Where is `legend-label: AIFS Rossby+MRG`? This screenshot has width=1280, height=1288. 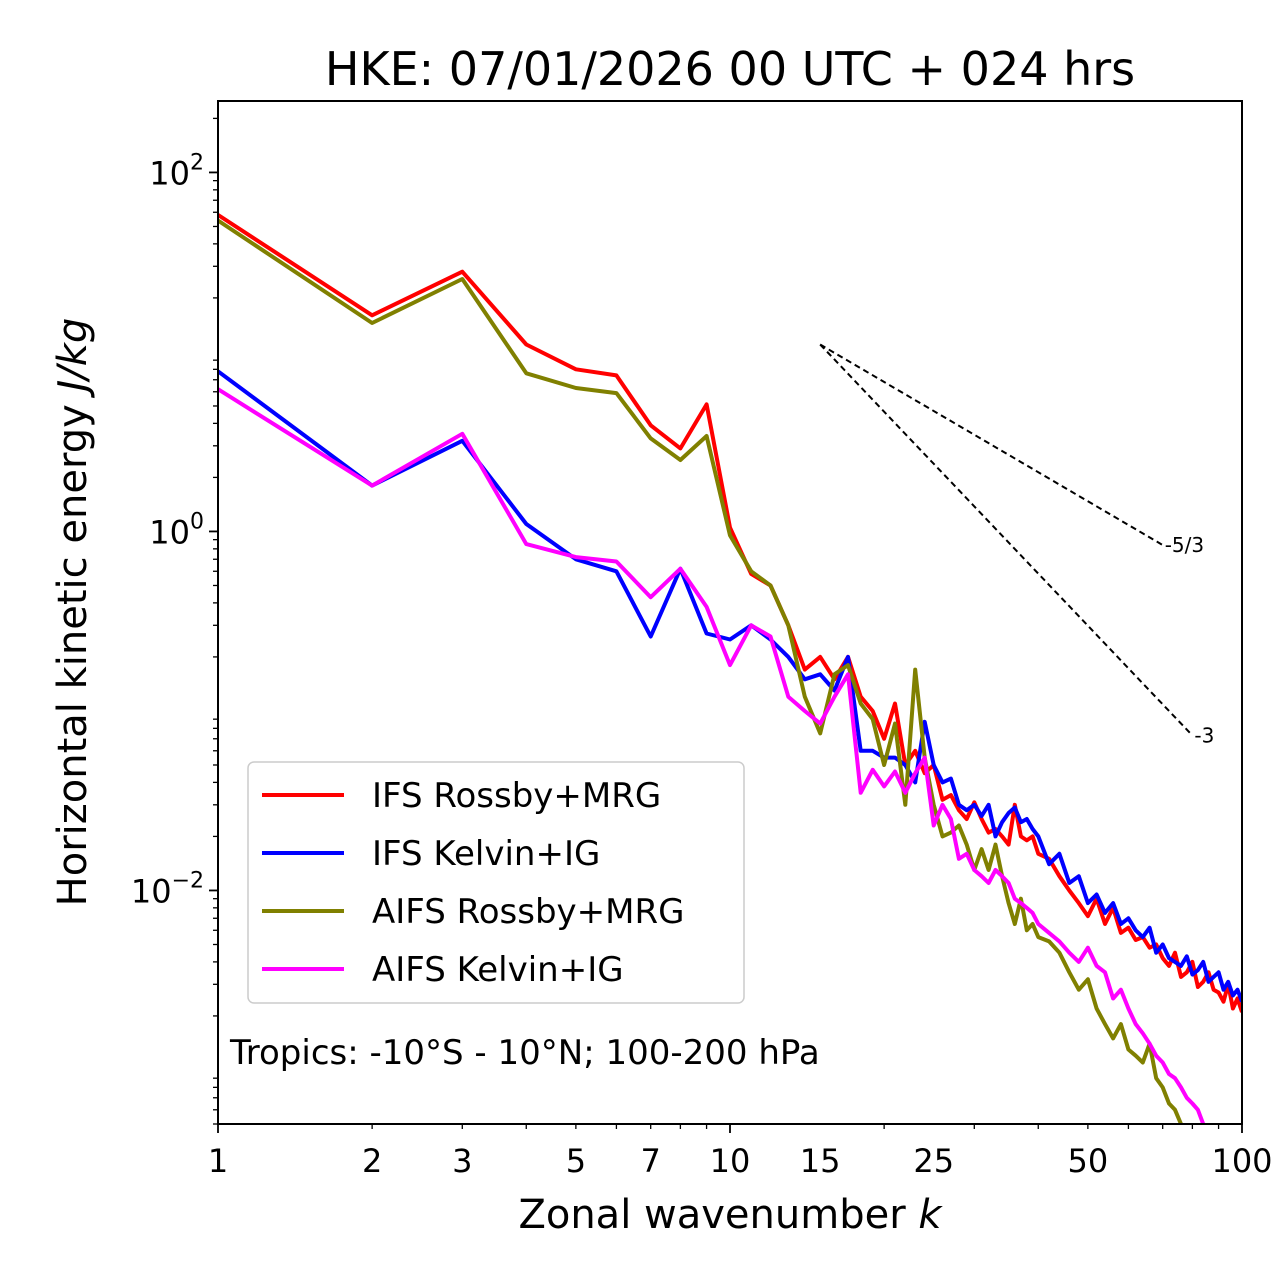 legend-label: AIFS Rossby+MRG is located at coordinates (528, 912).